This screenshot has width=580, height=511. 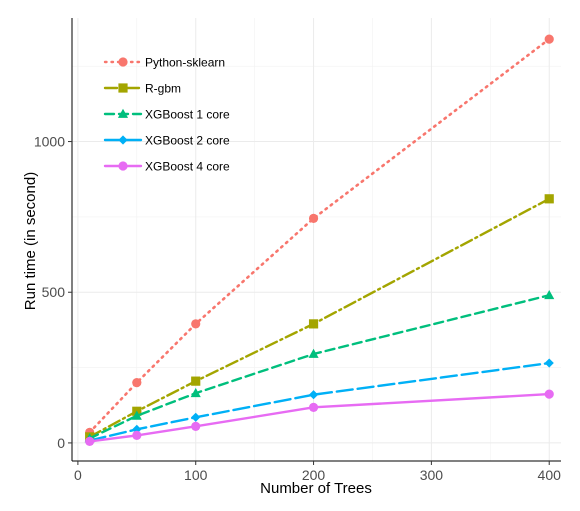 I want to click on x-tick-label: 100, so click(x=196, y=475).